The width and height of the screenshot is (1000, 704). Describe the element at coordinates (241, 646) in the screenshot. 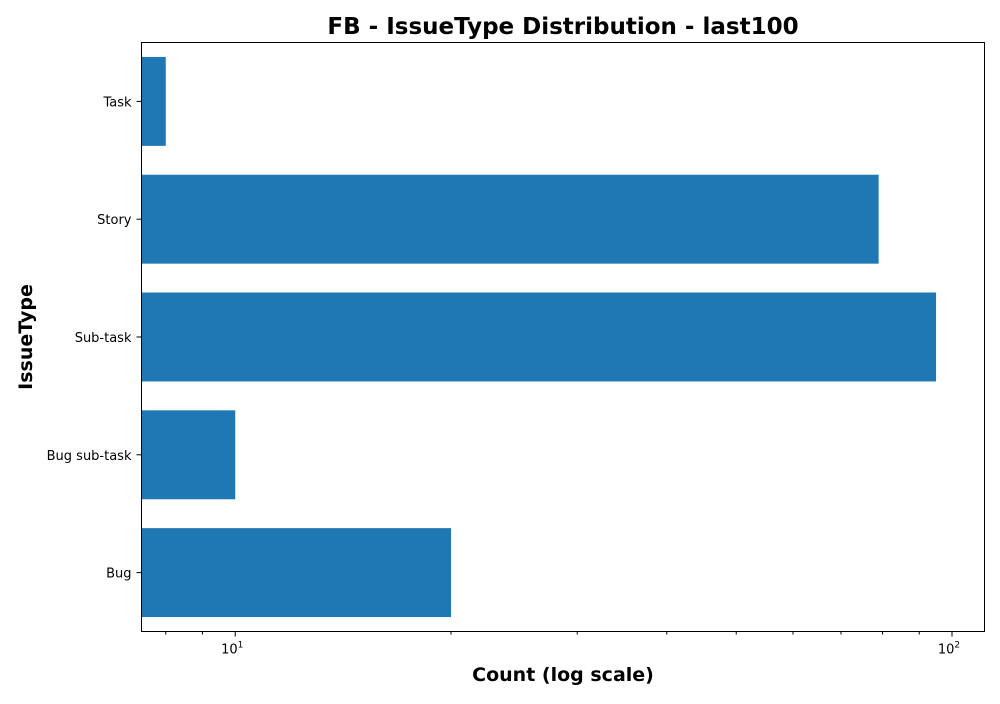

I see `x-tick-label-exponent: 1` at that location.